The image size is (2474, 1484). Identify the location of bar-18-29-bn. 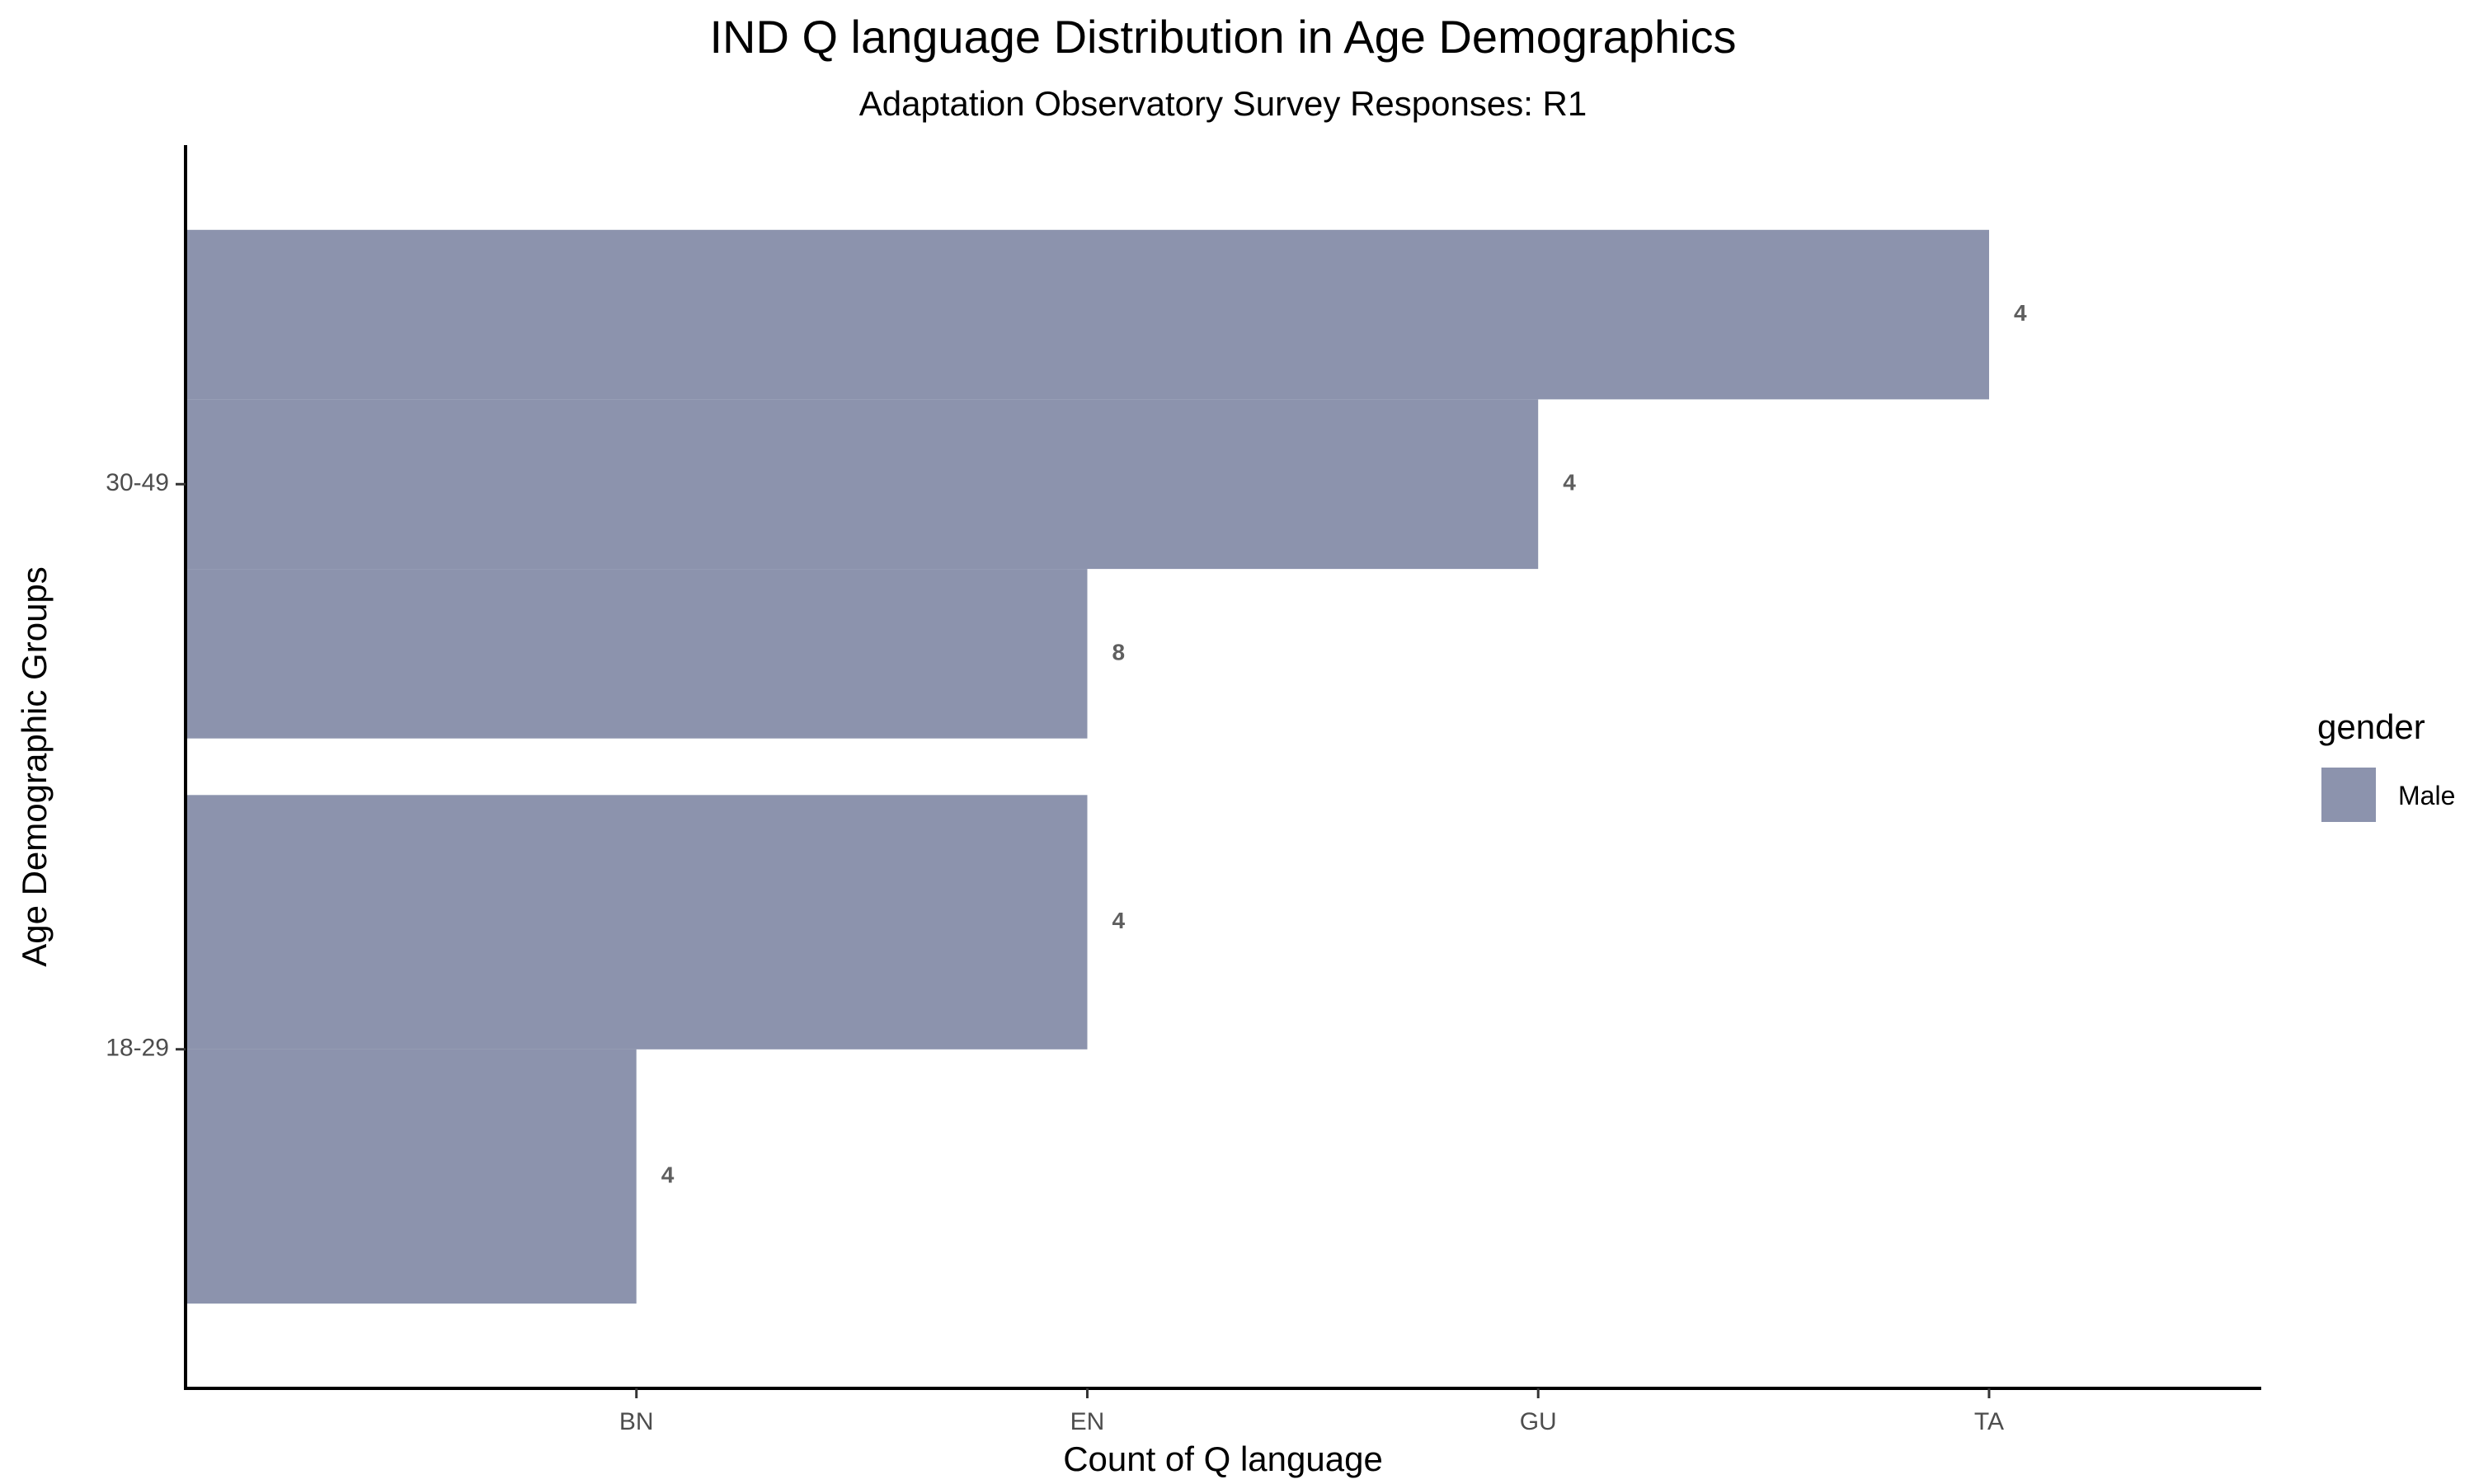
(411, 1176).